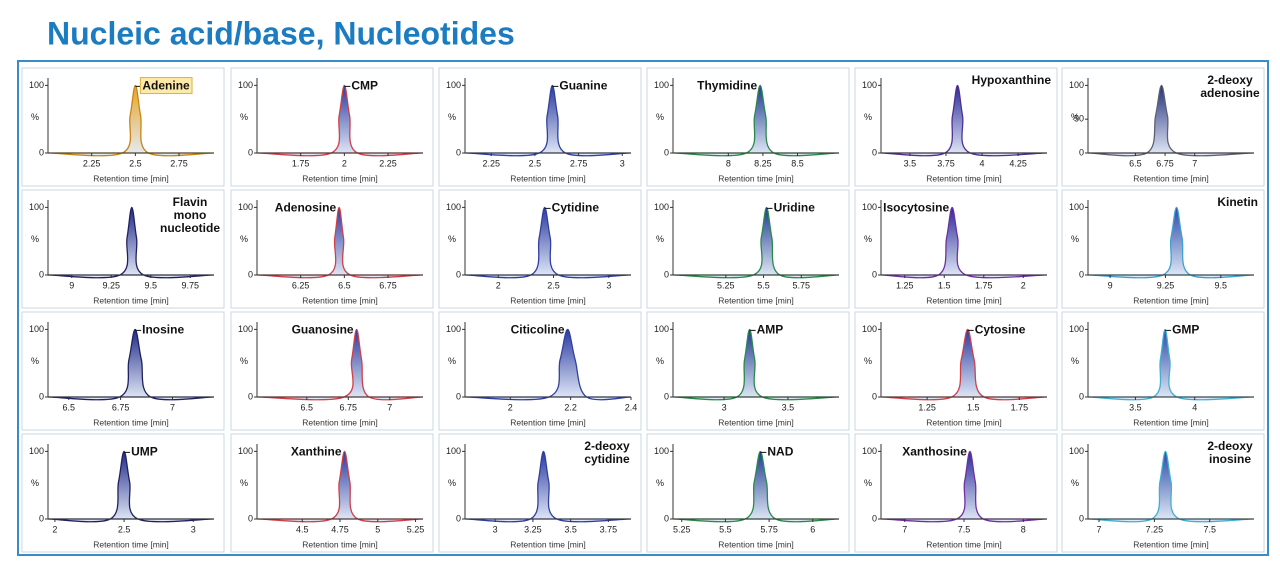  What do you see at coordinates (944, 285) in the screenshot?
I see `x-tick-label: 1.5` at bounding box center [944, 285].